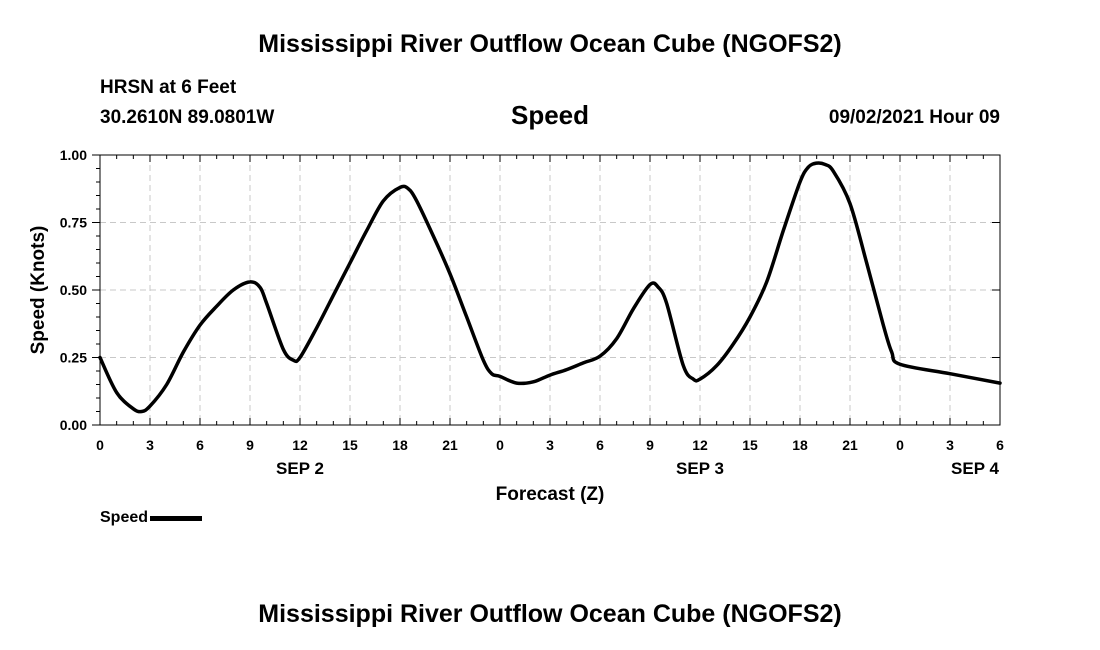 The width and height of the screenshot is (1100, 650). Describe the element at coordinates (38, 290) in the screenshot. I see `y-axis-title: Speed (Knots)` at that location.